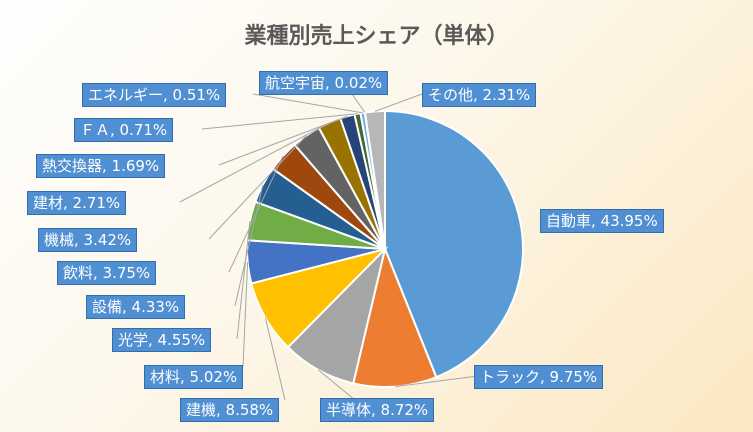 Image resolution: width=753 pixels, height=432 pixels. What do you see at coordinates (162, 340) in the screenshot?
I see `data-label-kougaku: 光学, 4.55%` at bounding box center [162, 340].